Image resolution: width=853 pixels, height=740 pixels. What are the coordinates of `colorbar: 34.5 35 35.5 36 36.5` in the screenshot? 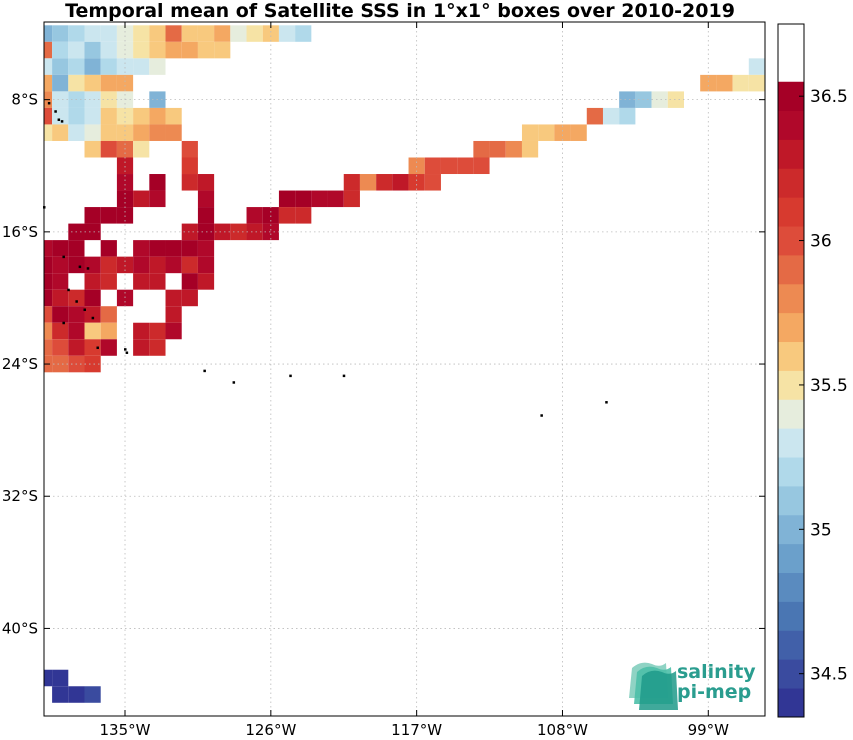 It's located at (812, 370).